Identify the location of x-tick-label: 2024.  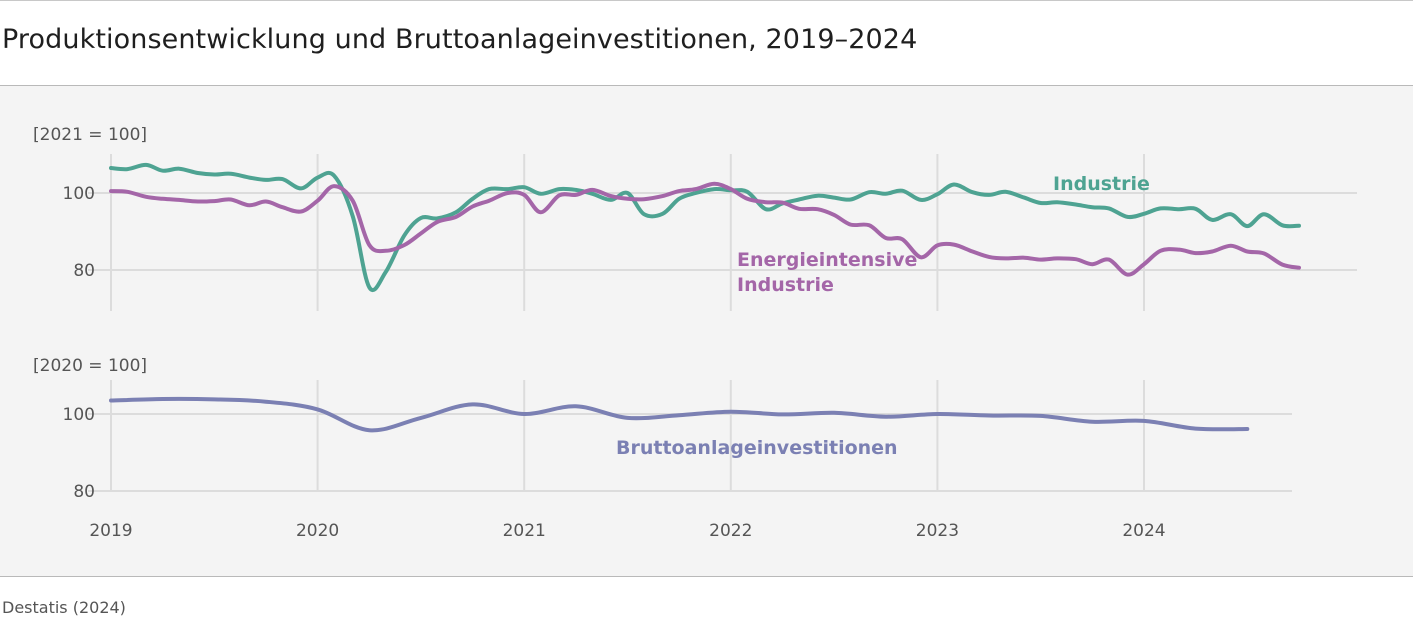
(1143, 531).